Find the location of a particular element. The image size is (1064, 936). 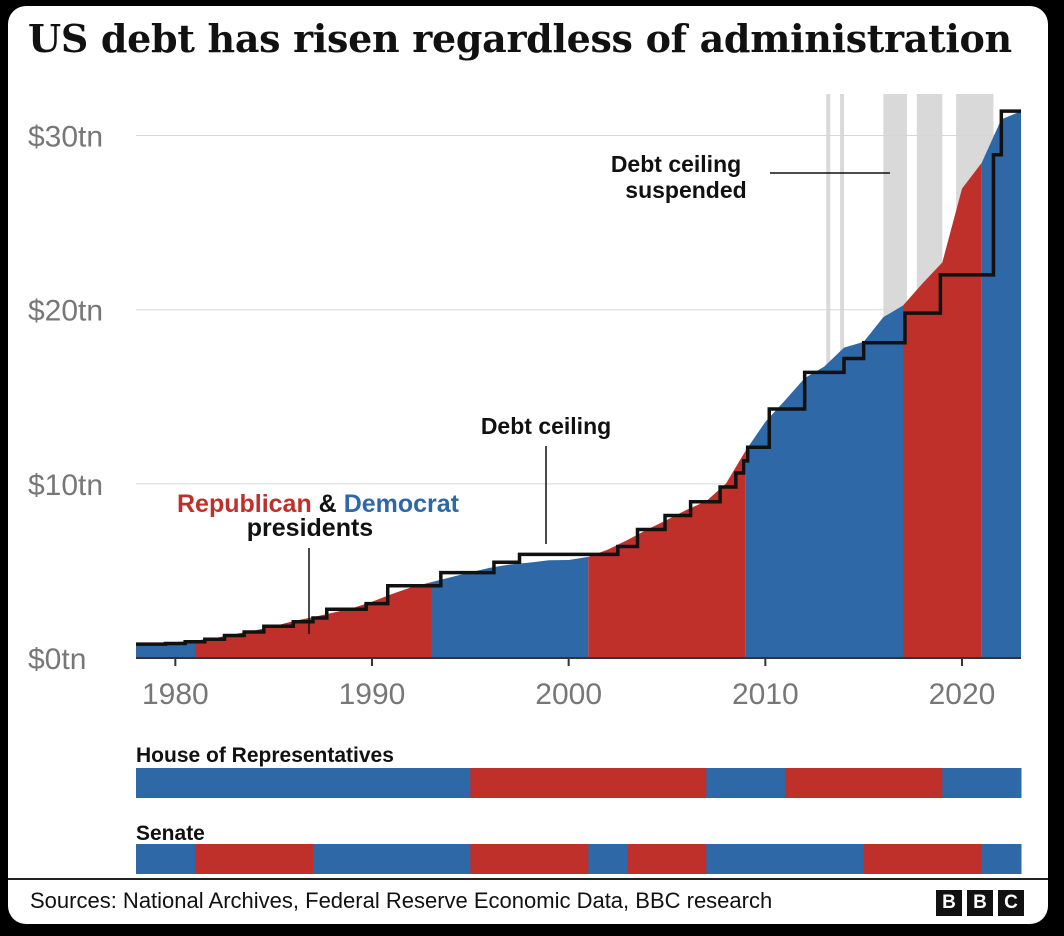

x-tick-label: 2000 is located at coordinates (568, 694).